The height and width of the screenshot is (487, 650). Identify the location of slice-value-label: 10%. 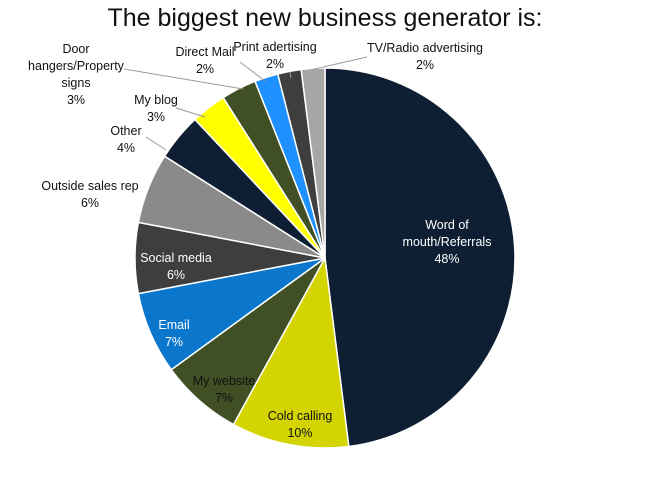
(299, 433).